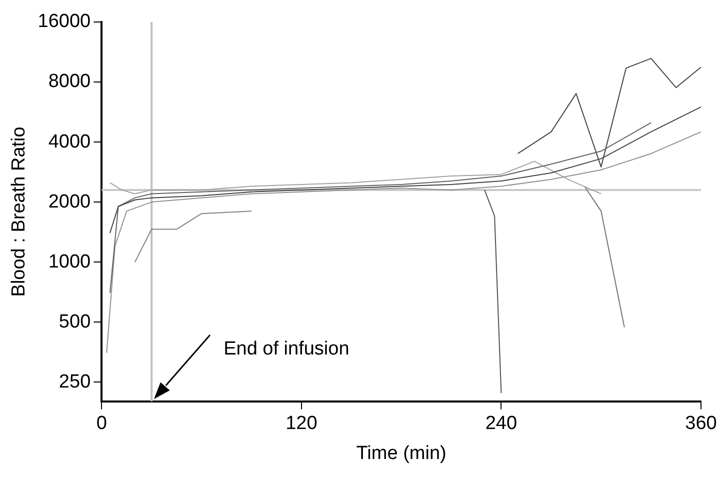 This screenshot has width=723, height=477. What do you see at coordinates (287, 349) in the screenshot?
I see `annotation: End of infusion` at bounding box center [287, 349].